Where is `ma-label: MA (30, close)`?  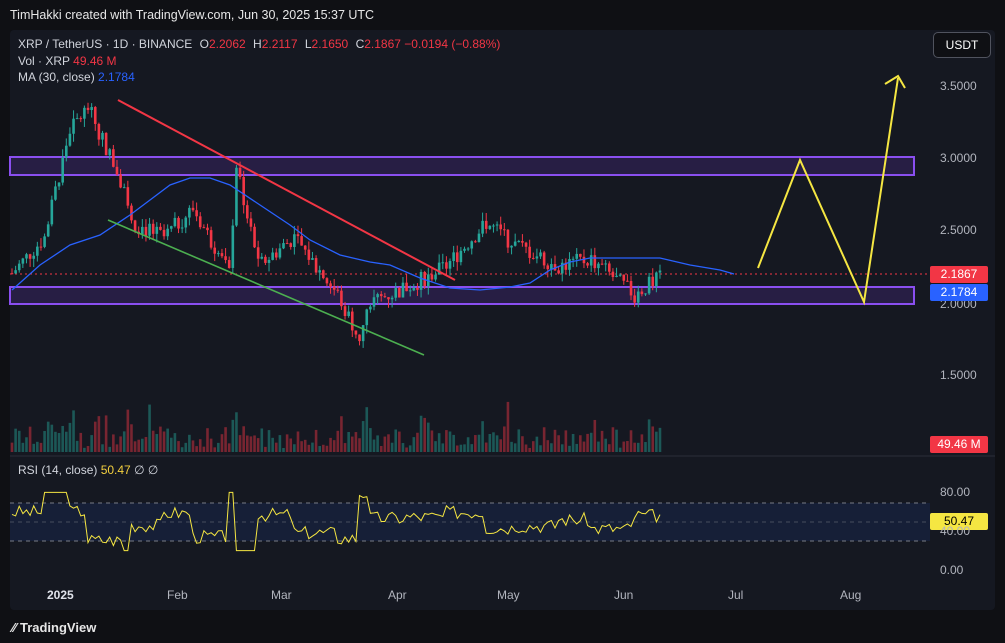 ma-label: MA (30, close) is located at coordinates (56, 77).